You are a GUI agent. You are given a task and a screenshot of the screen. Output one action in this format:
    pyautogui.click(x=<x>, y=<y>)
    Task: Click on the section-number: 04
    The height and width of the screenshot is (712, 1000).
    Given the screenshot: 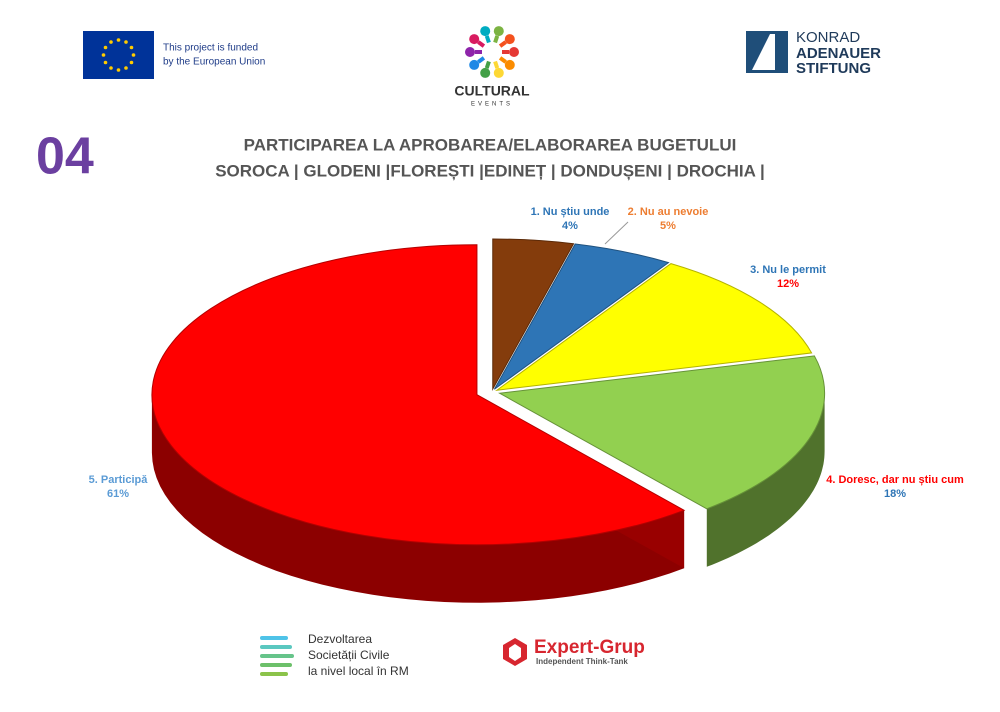 What is the action you would take?
    pyautogui.click(x=65, y=157)
    